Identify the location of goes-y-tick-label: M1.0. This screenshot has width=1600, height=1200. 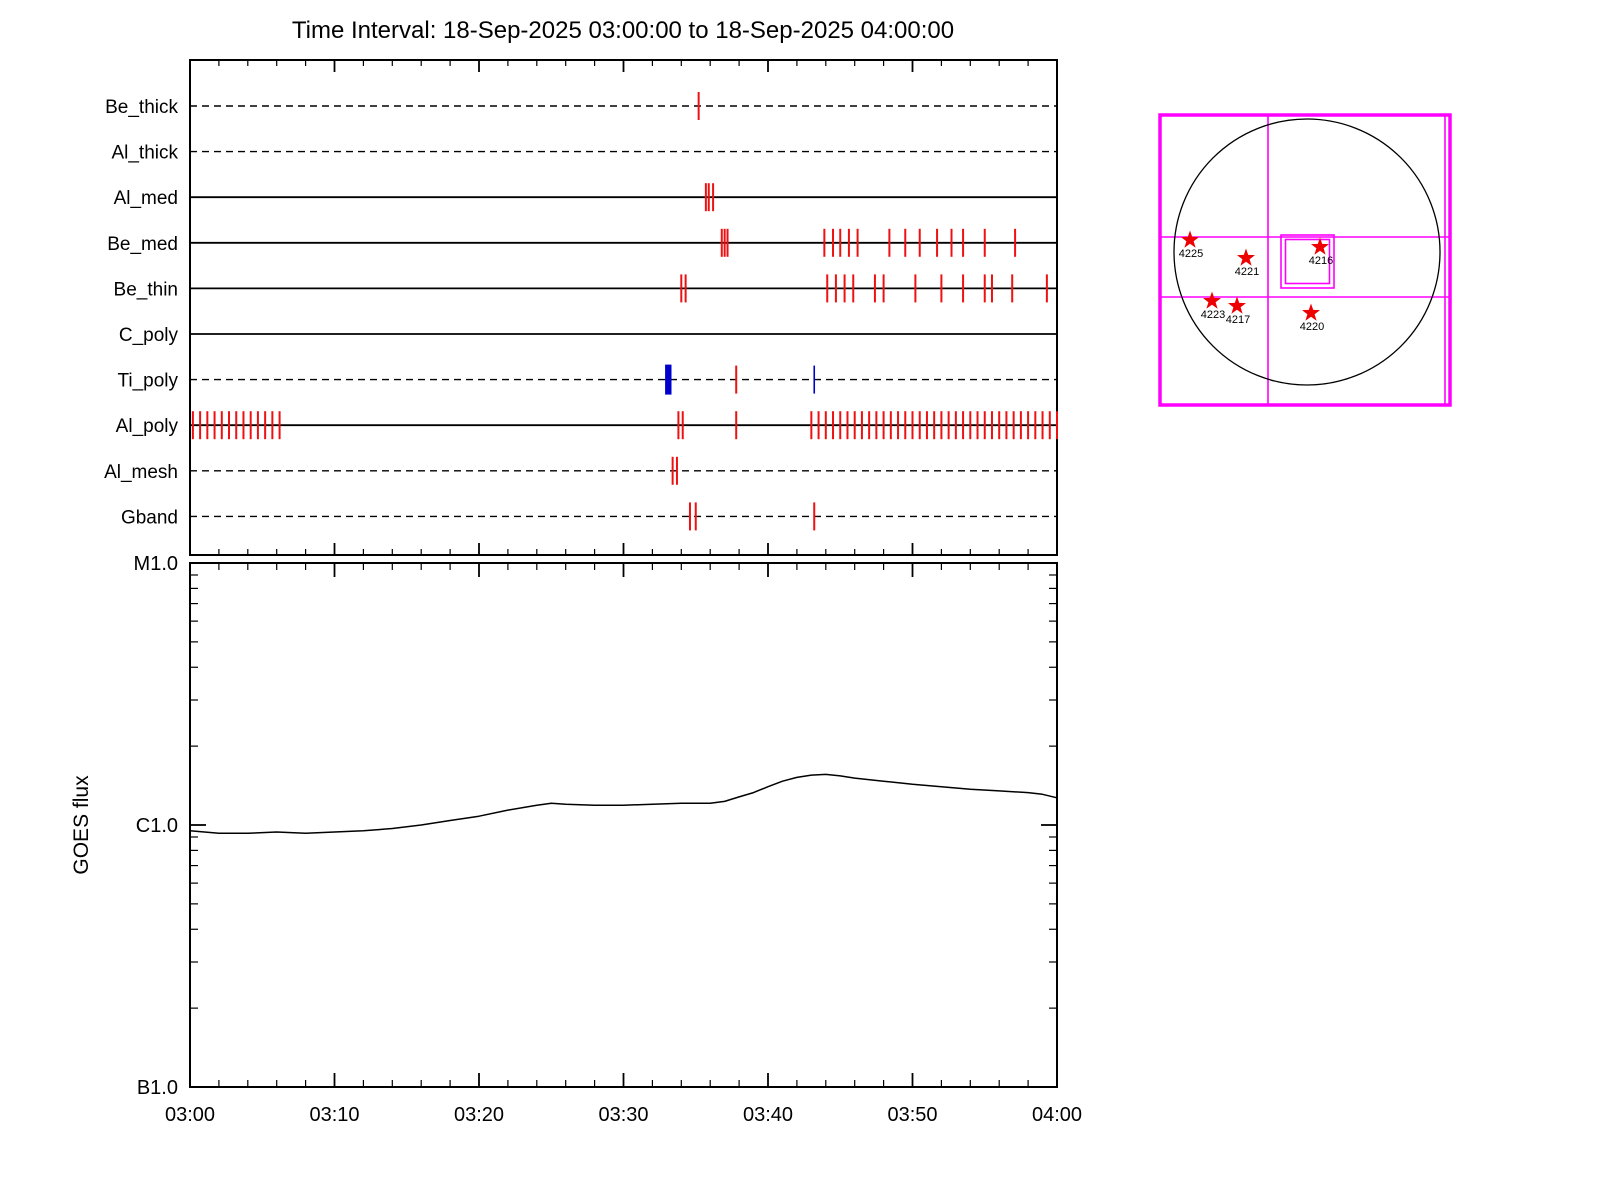
(156, 564).